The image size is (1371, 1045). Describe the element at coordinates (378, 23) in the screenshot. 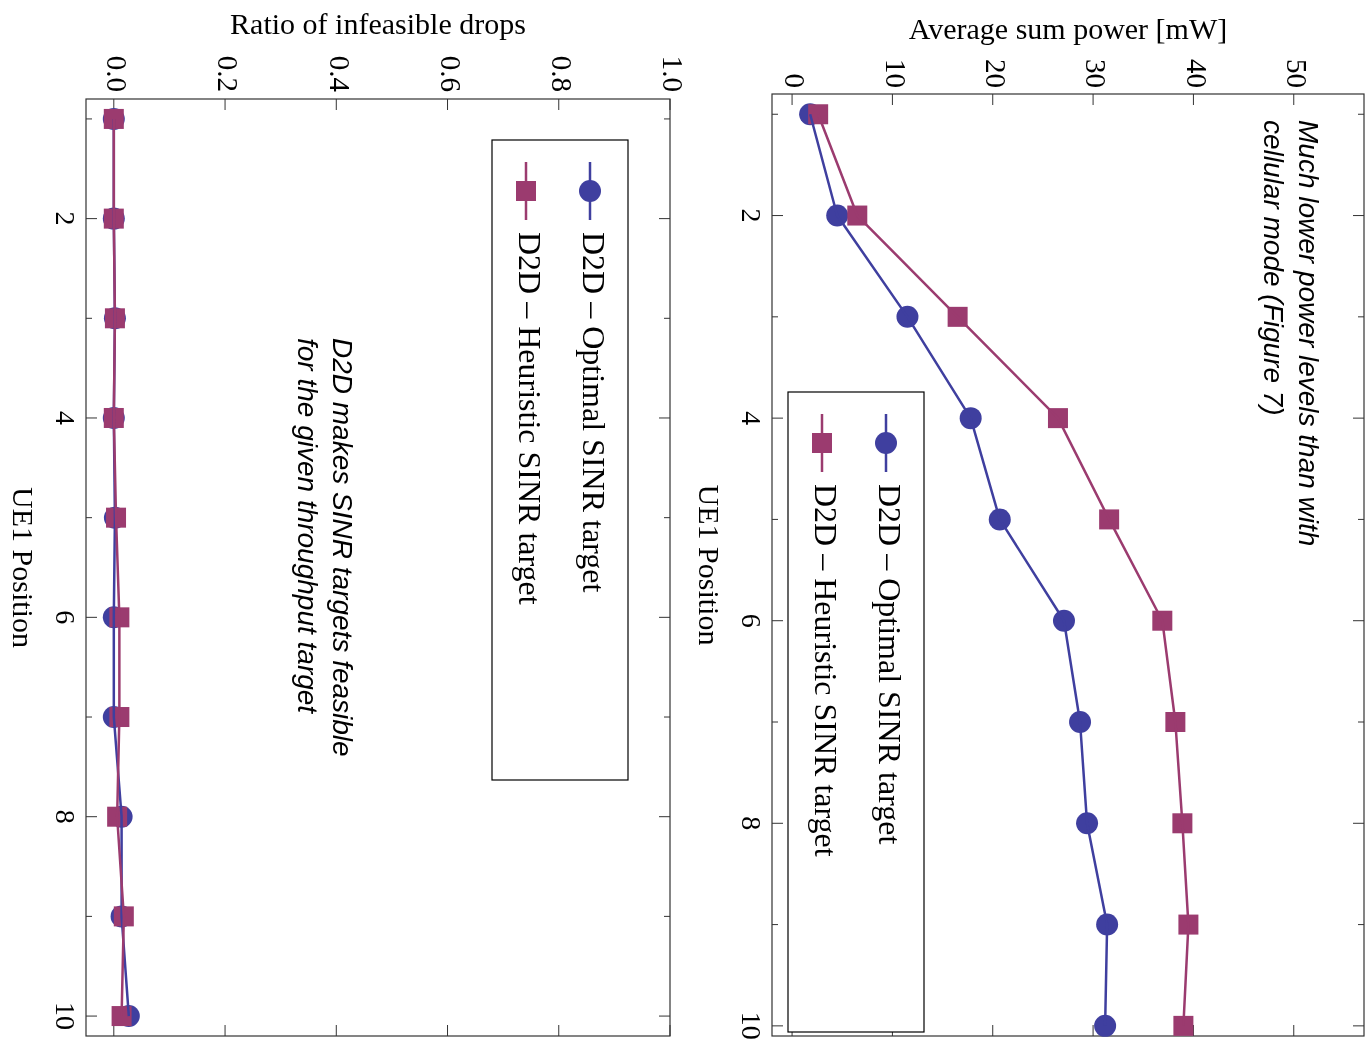

I see `x-axis-title: Ratio of infeasible drops` at that location.